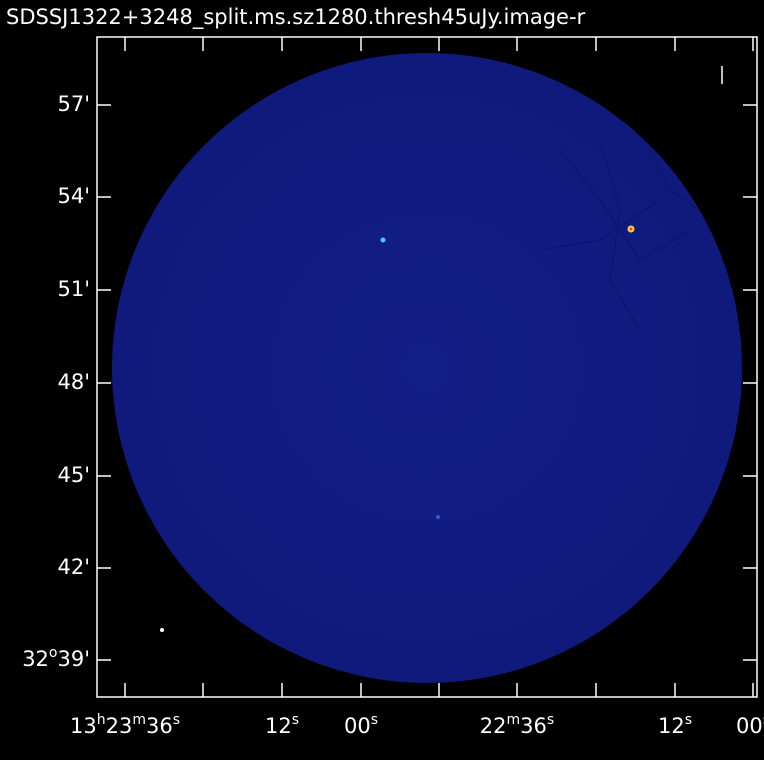 The image size is (764, 760). I want to click on label-part: 32, so click(35, 659).